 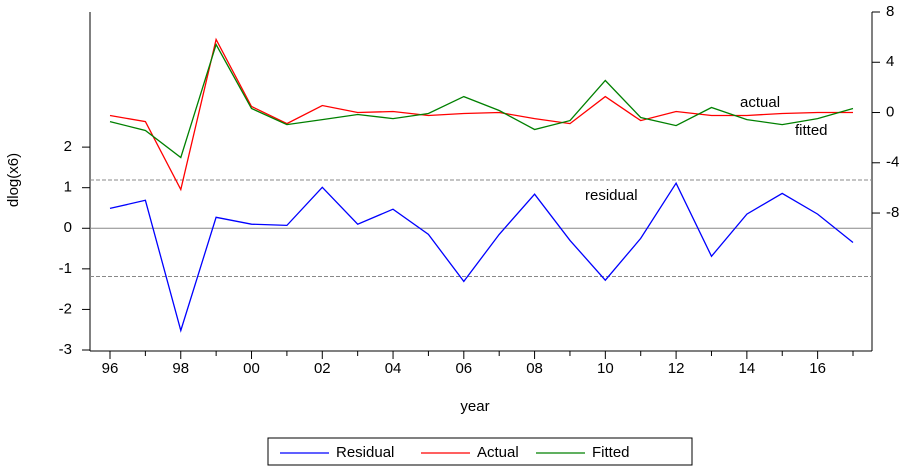 I want to click on legend-box, so click(x=480, y=451).